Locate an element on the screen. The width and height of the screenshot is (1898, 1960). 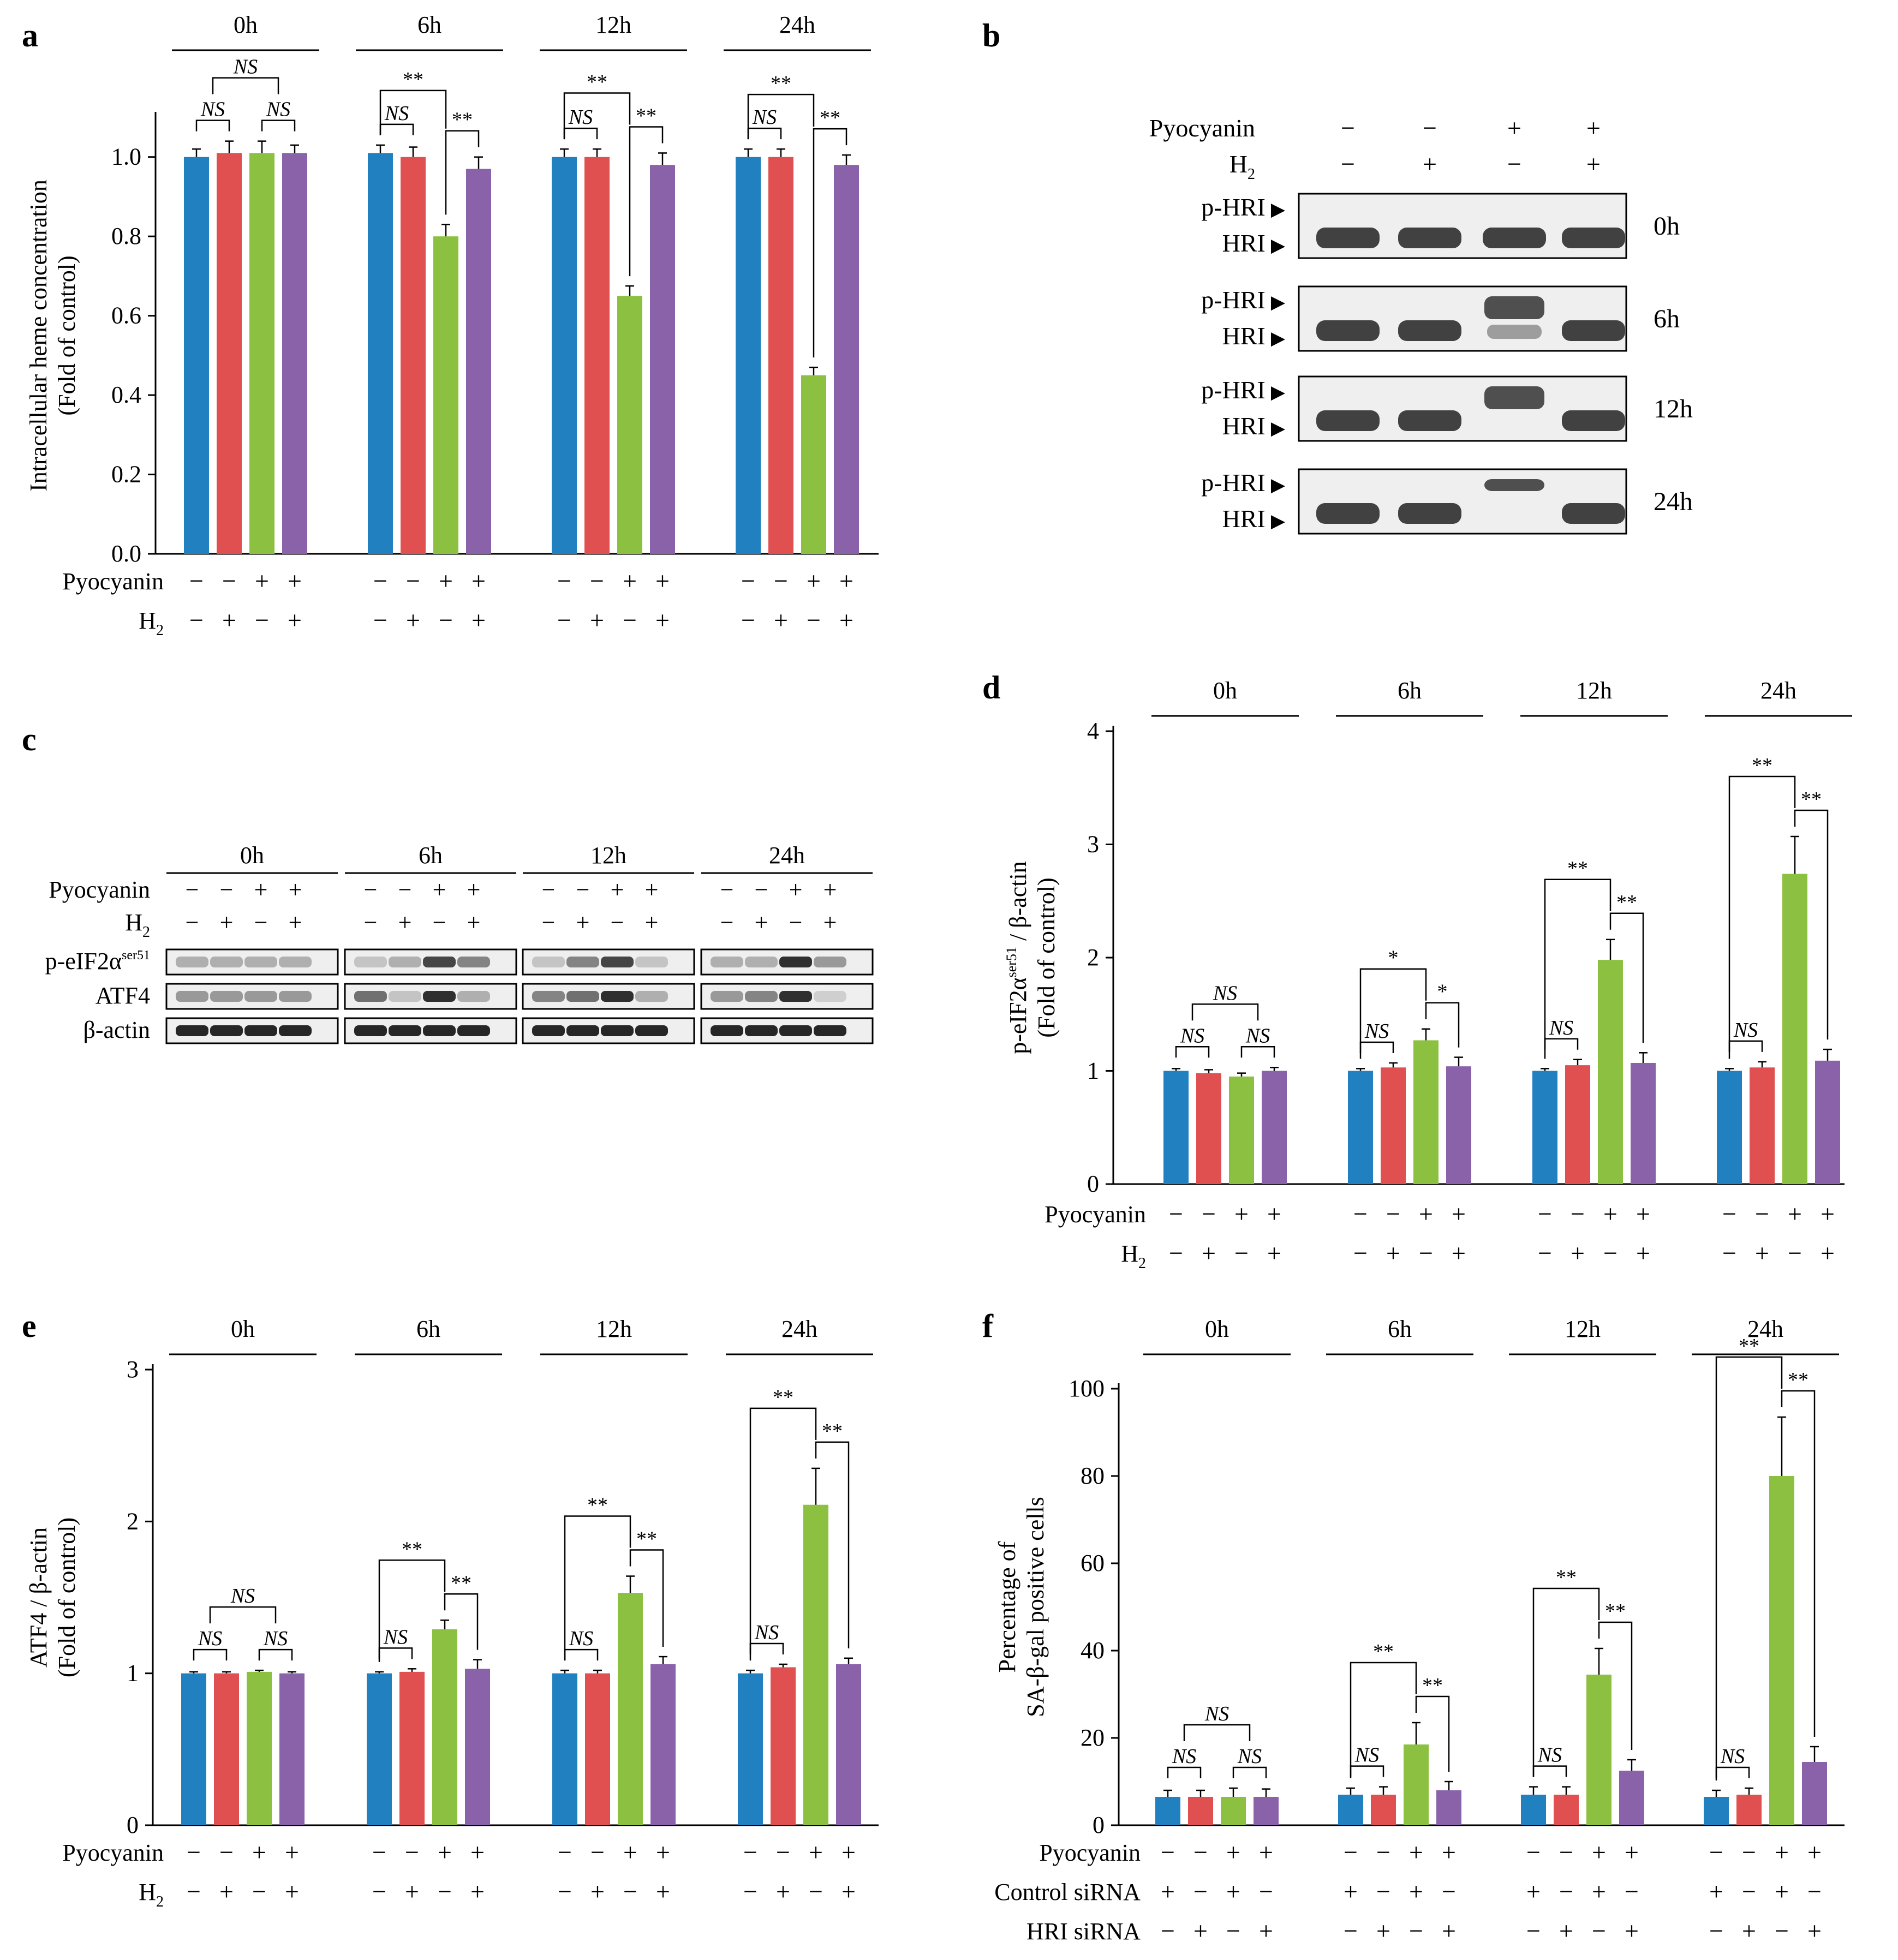
blot-b-label-phospho: p-HRI ▶ is located at coordinates (1243, 300).